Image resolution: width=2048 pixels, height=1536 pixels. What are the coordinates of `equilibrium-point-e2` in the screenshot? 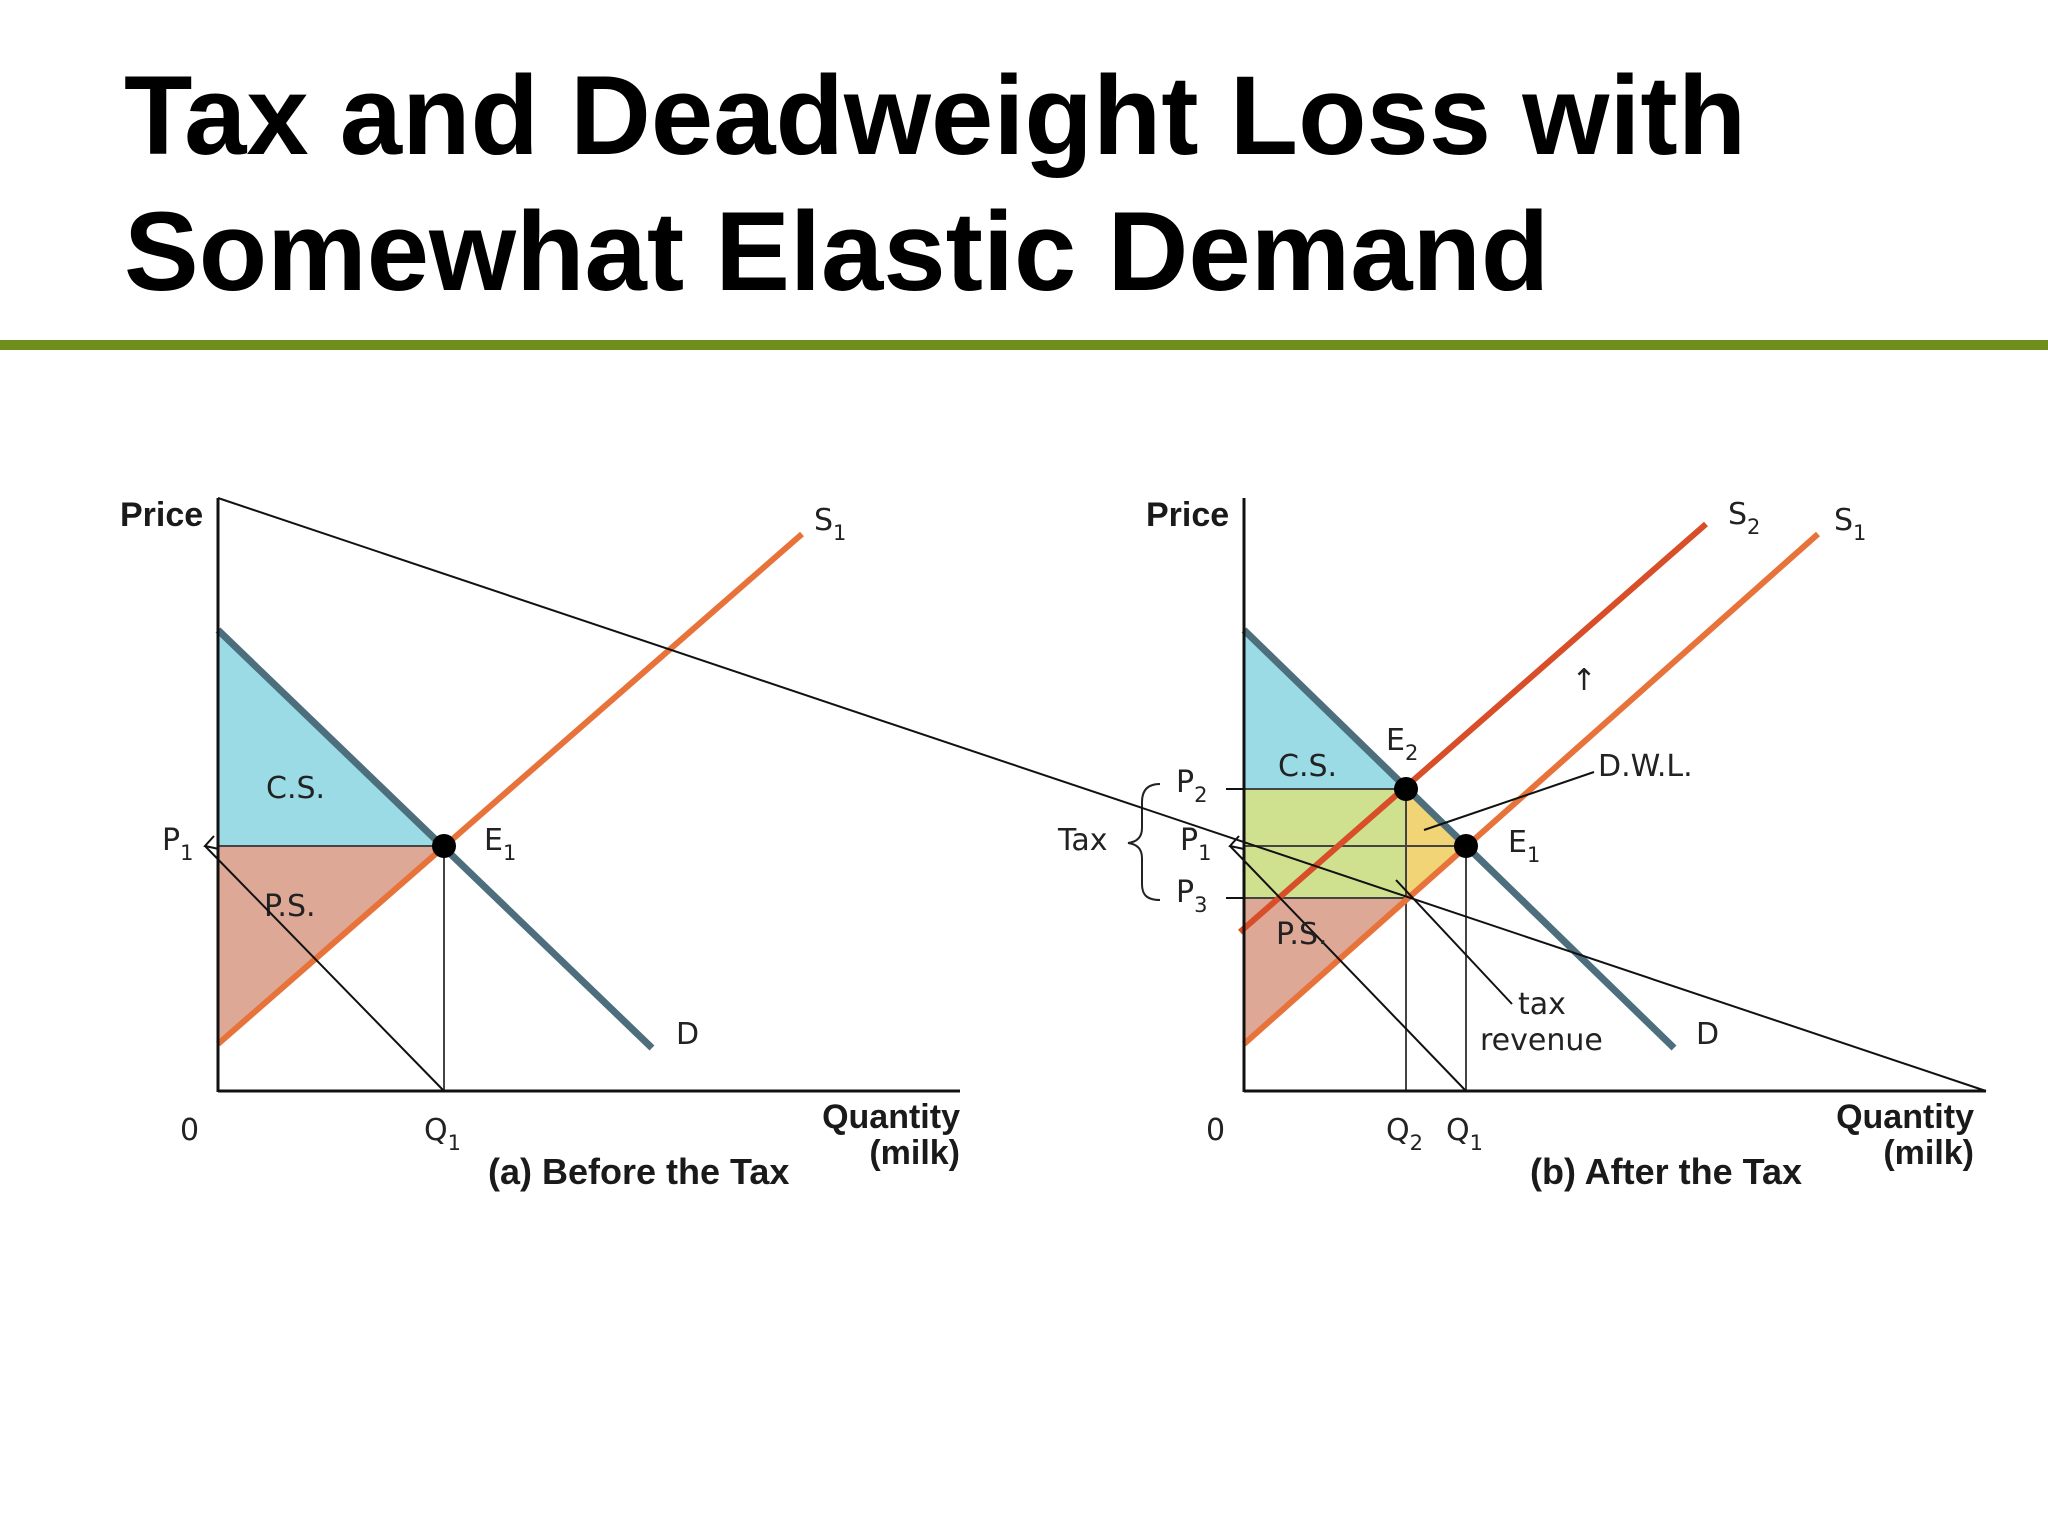 It's located at (1406, 789).